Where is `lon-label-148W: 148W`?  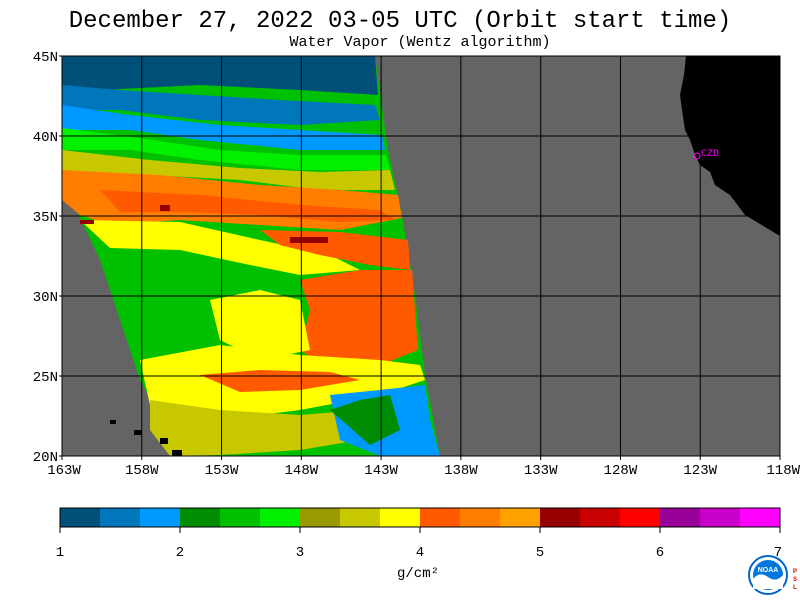 lon-label-148W: 148W is located at coordinates (302, 471).